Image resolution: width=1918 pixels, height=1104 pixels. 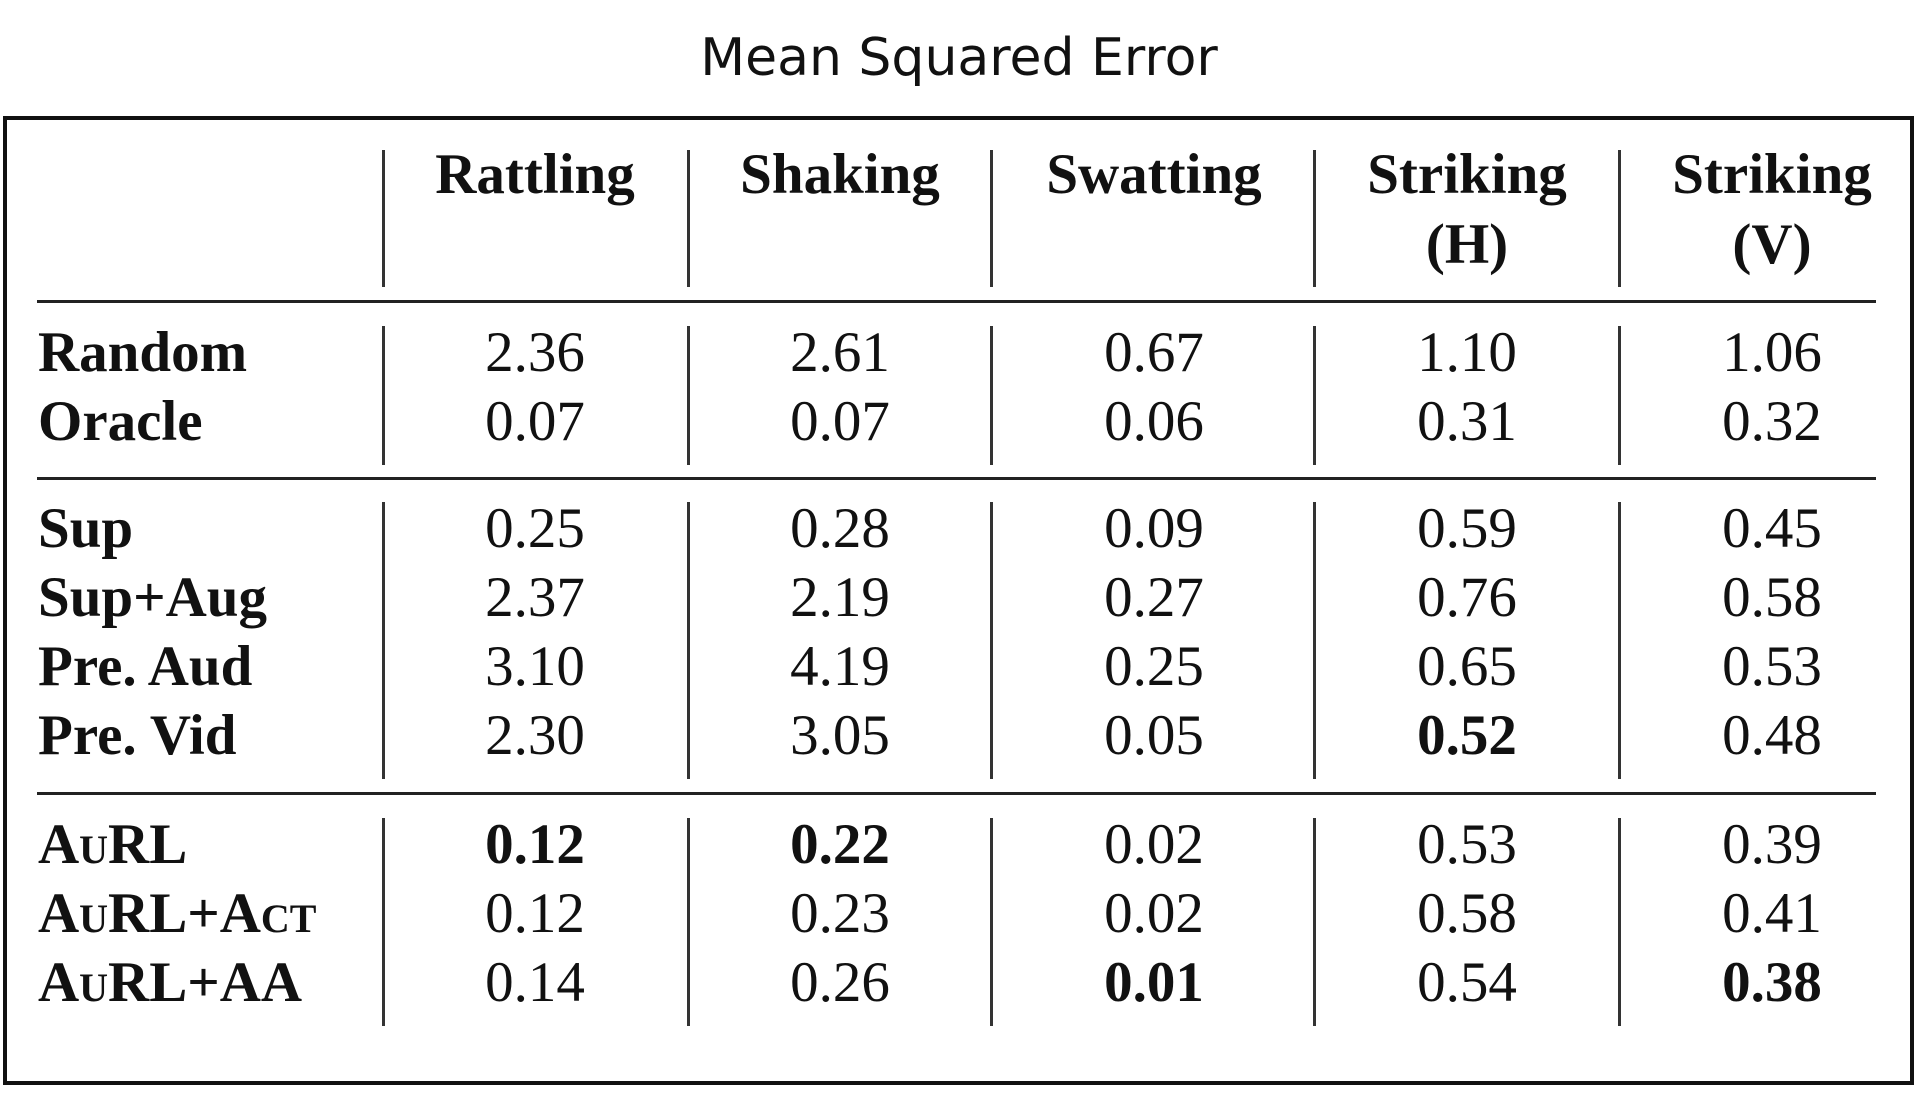 What do you see at coordinates (840, 735) in the screenshot?
I see `table-cell: 3.05` at bounding box center [840, 735].